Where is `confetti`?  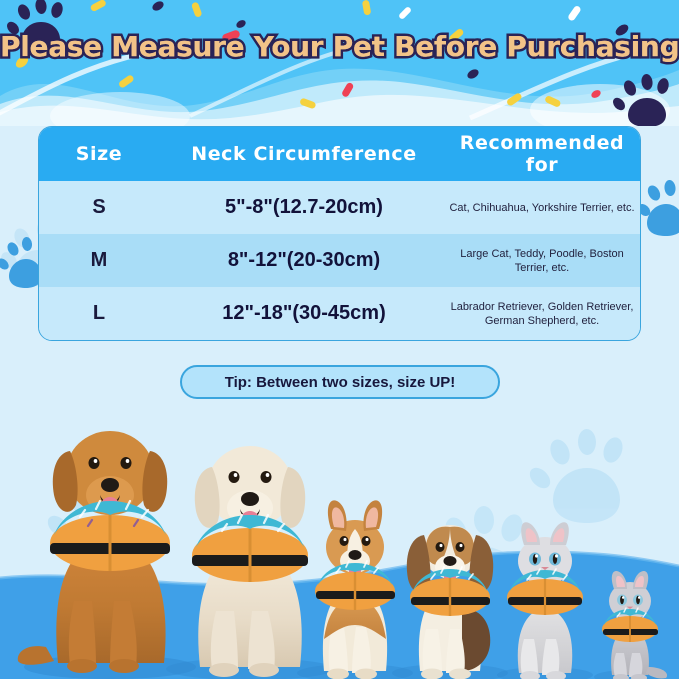 confetti is located at coordinates (322, 54).